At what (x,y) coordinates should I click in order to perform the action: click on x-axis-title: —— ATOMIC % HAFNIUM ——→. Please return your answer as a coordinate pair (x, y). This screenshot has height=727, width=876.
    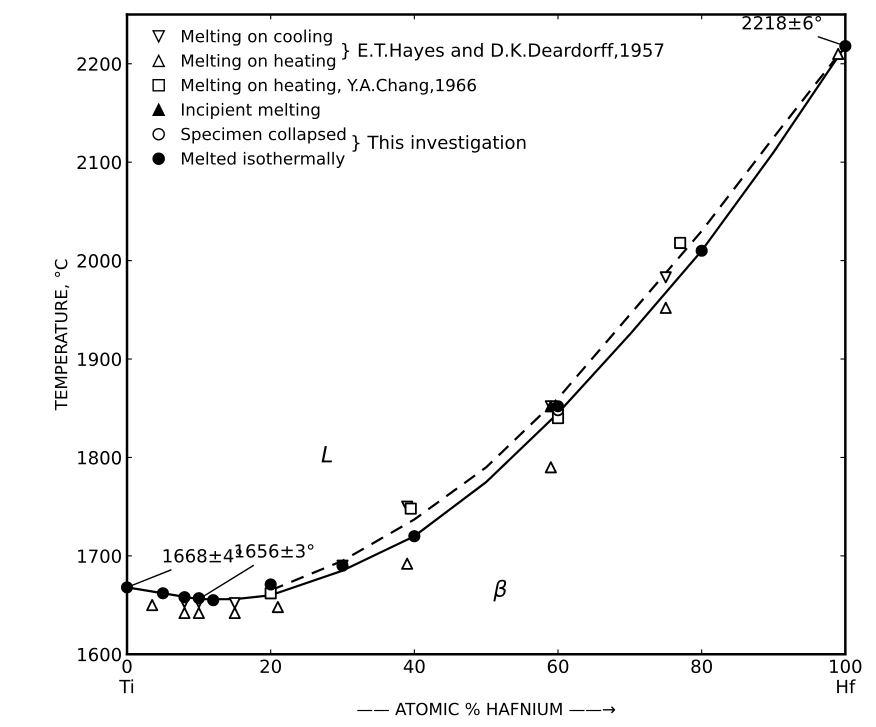
    Looking at the image, I should click on (486, 709).